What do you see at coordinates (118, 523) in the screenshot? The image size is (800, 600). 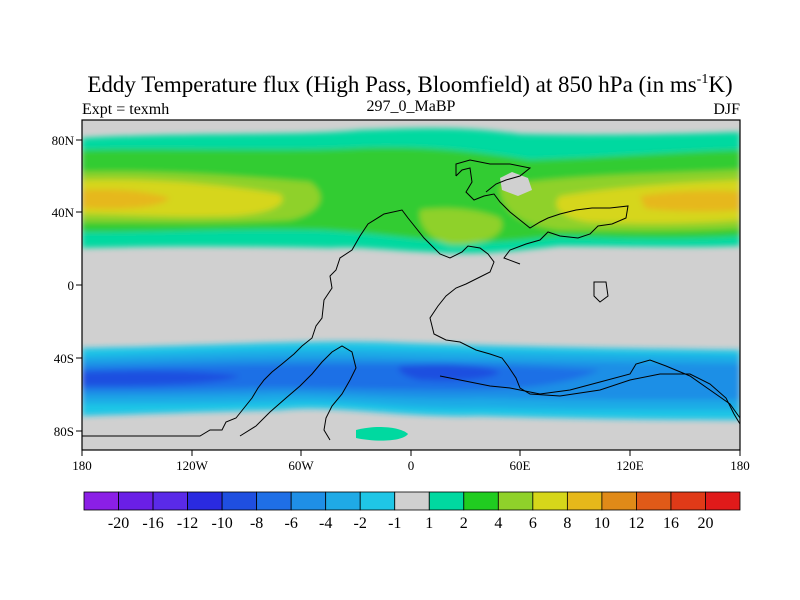 I see `colorbar-label: -20` at bounding box center [118, 523].